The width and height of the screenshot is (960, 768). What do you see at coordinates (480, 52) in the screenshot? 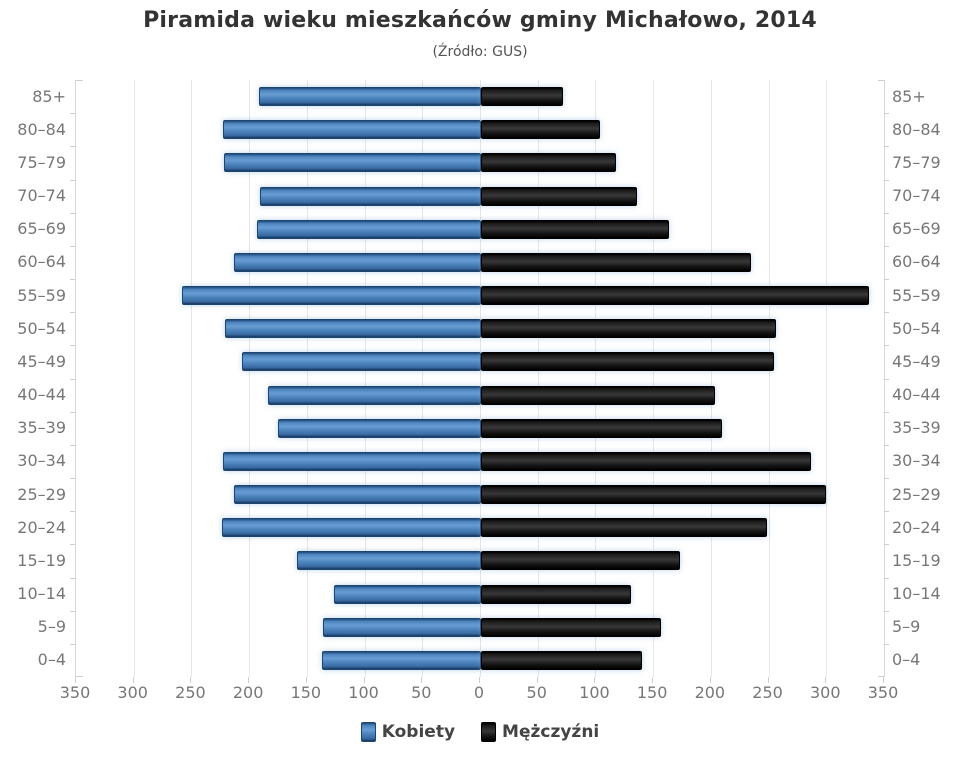
I see `chart-subtitle: (Źródło: GUS)` at bounding box center [480, 52].